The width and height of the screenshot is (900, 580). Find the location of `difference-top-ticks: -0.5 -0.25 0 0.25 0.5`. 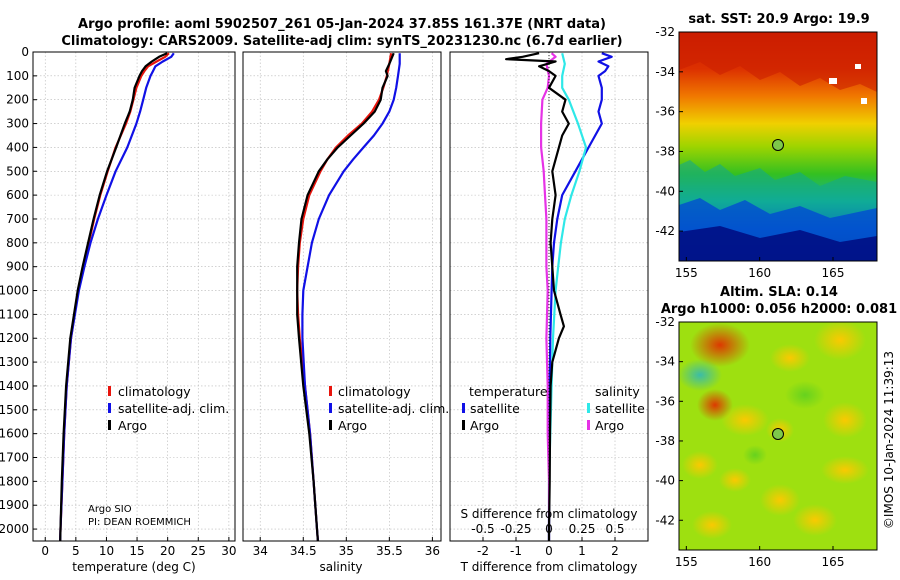

difference-top-ticks: -0.5 -0.25 0 0.25 0.5 is located at coordinates (547, 529).